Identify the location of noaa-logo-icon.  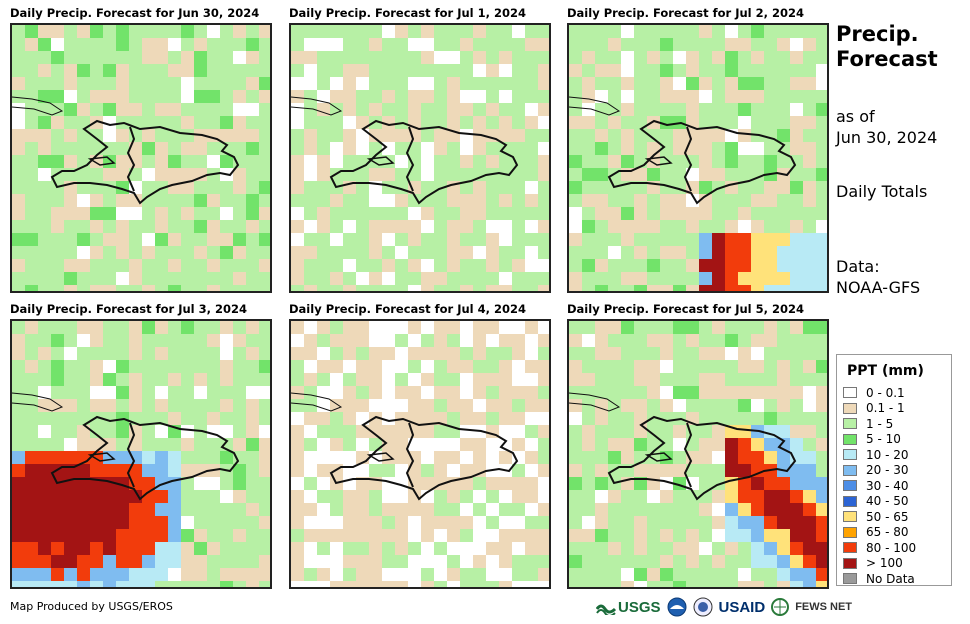
(677, 607).